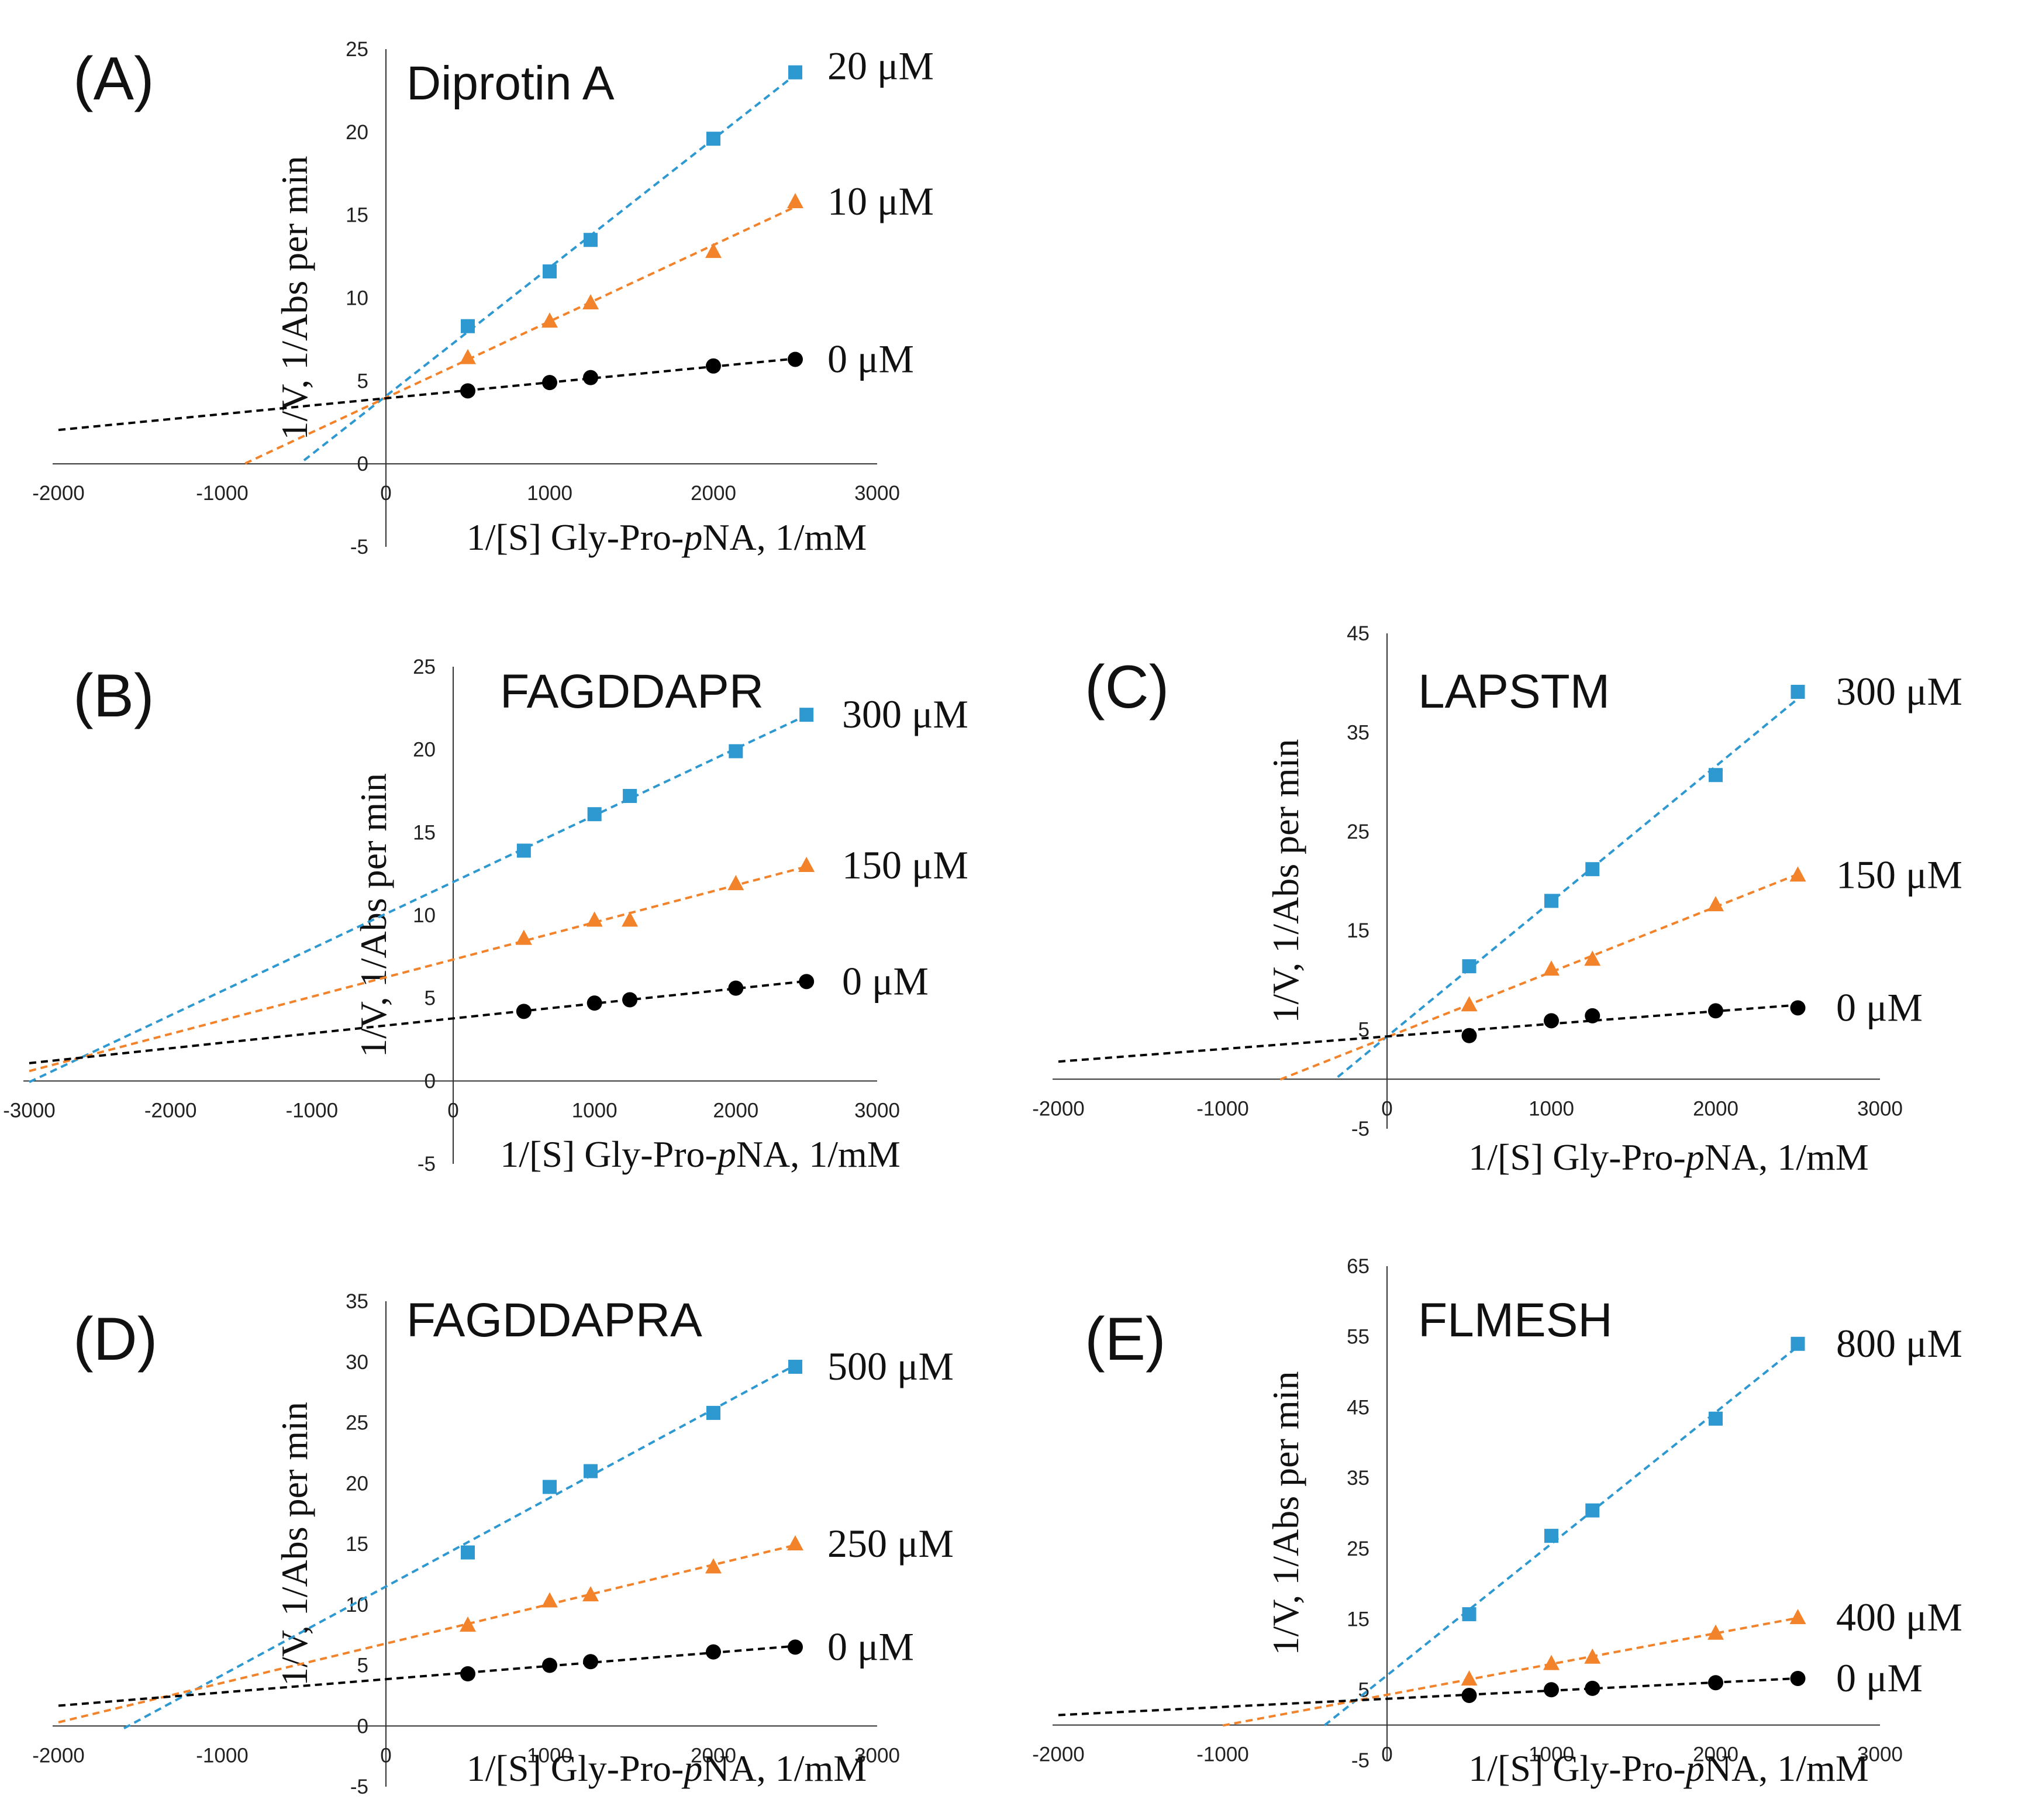 Image resolution: width=2025 pixels, height=1820 pixels. I want to click on series-label: 20 μM, so click(881, 66).